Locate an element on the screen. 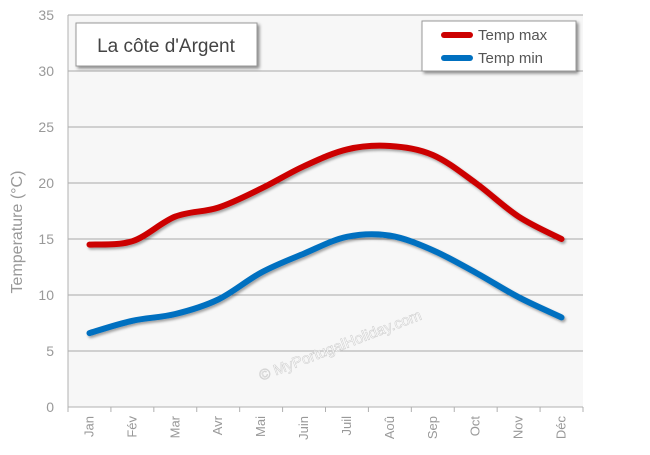 The height and width of the screenshot is (455, 650). x-tick-label: Nov is located at coordinates (518, 428).